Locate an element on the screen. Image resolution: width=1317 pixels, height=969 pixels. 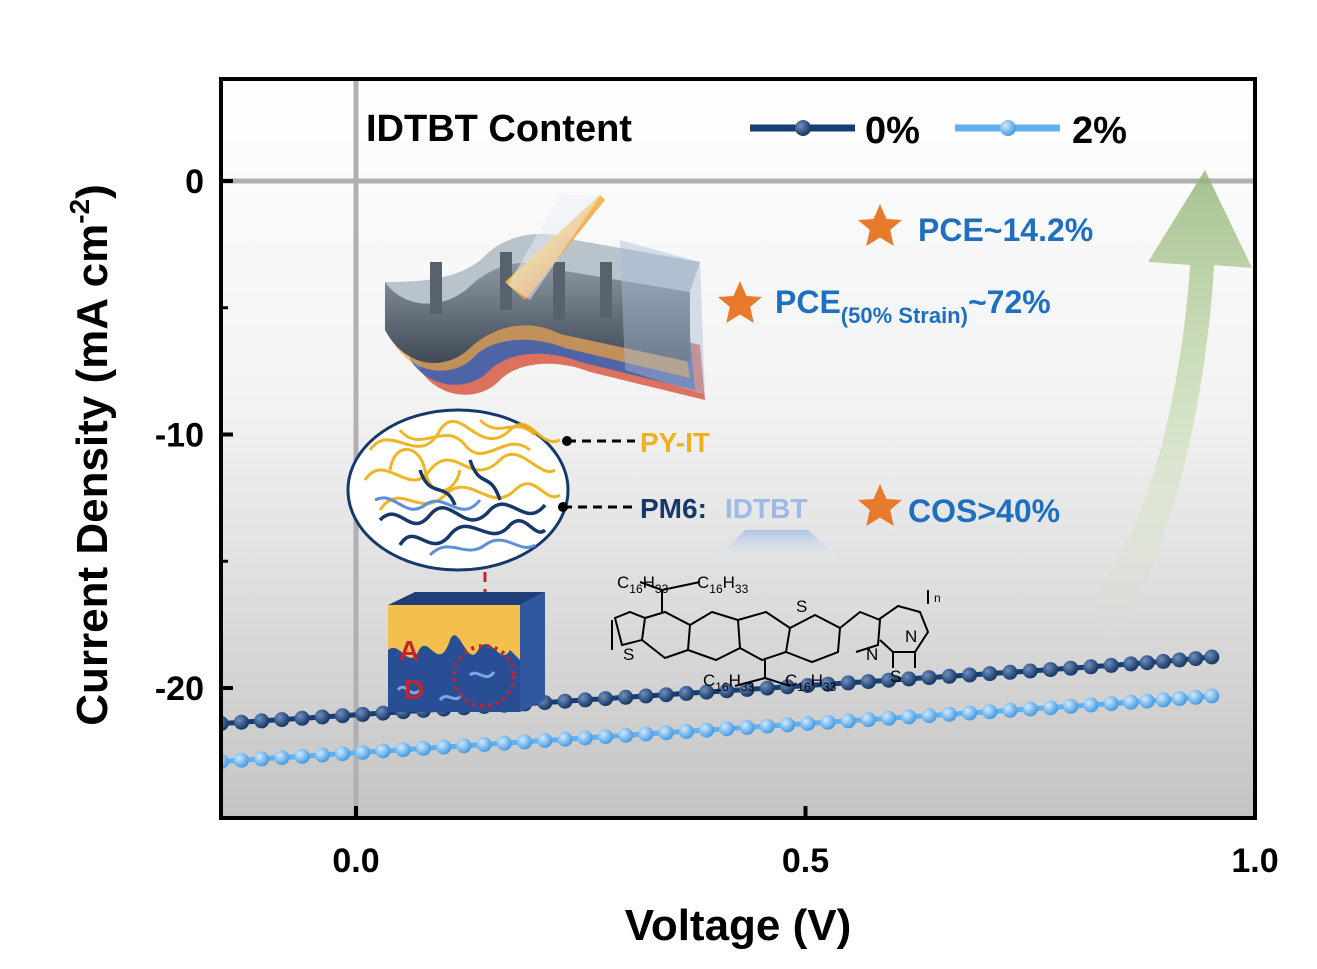
chem-side-chain-bottom-right: C16H33 is located at coordinates (811, 682).